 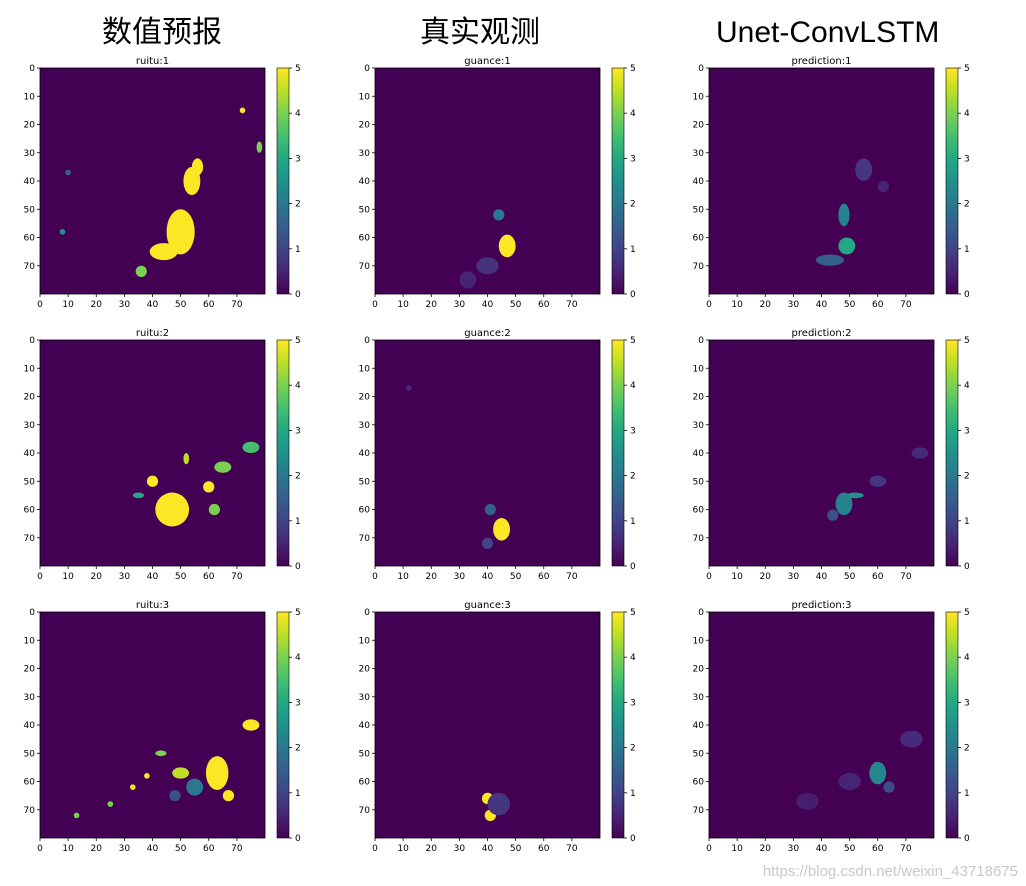 What do you see at coordinates (152, 61) in the screenshot?
I see `panel-title: ruitu:1` at bounding box center [152, 61].